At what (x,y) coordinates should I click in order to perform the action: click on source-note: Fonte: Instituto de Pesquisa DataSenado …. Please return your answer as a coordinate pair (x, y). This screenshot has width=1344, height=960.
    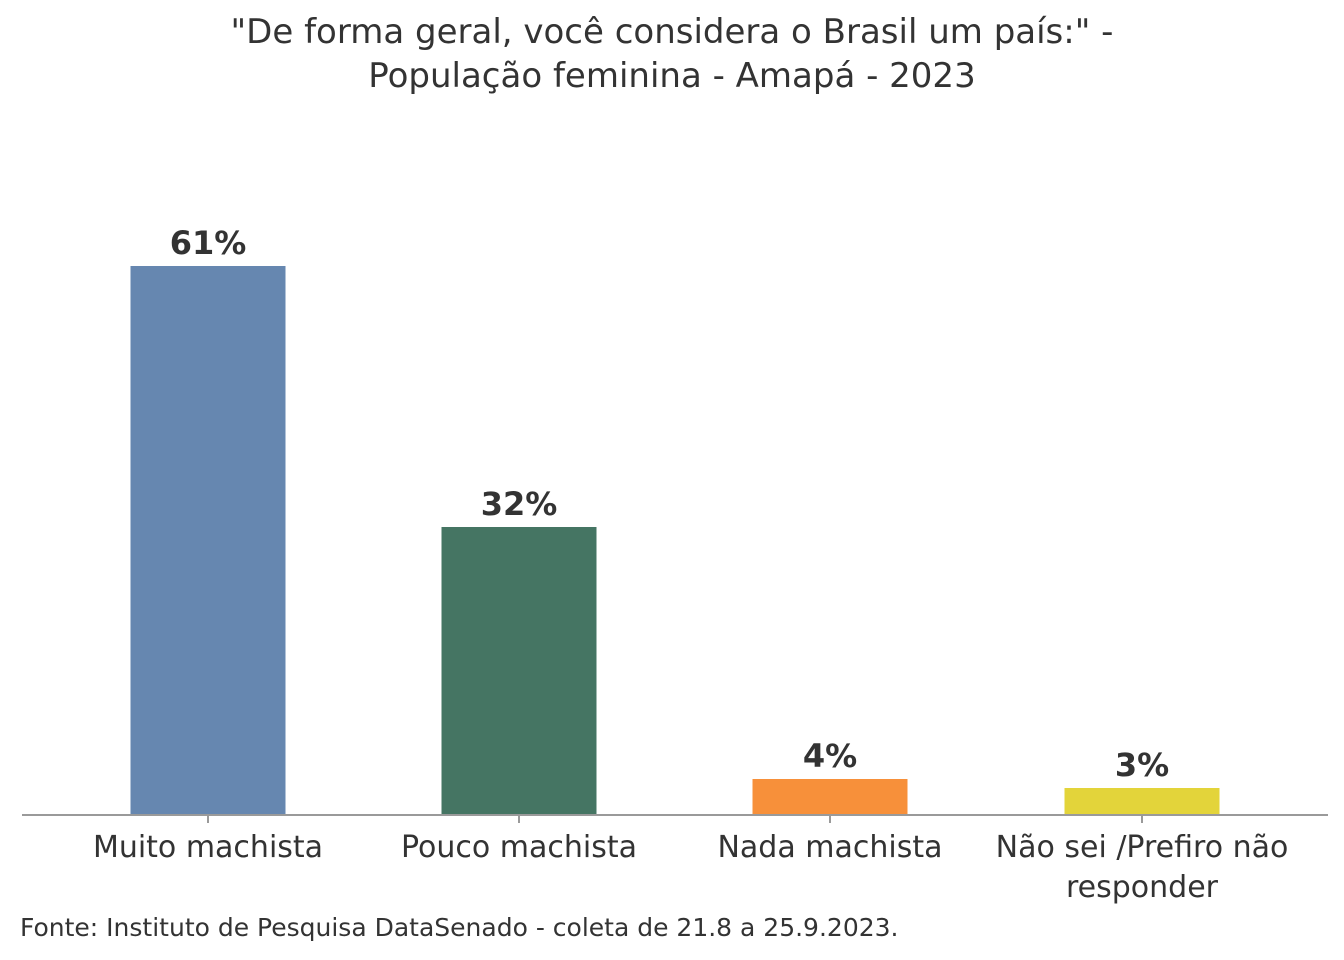
    Looking at the image, I should click on (459, 927).